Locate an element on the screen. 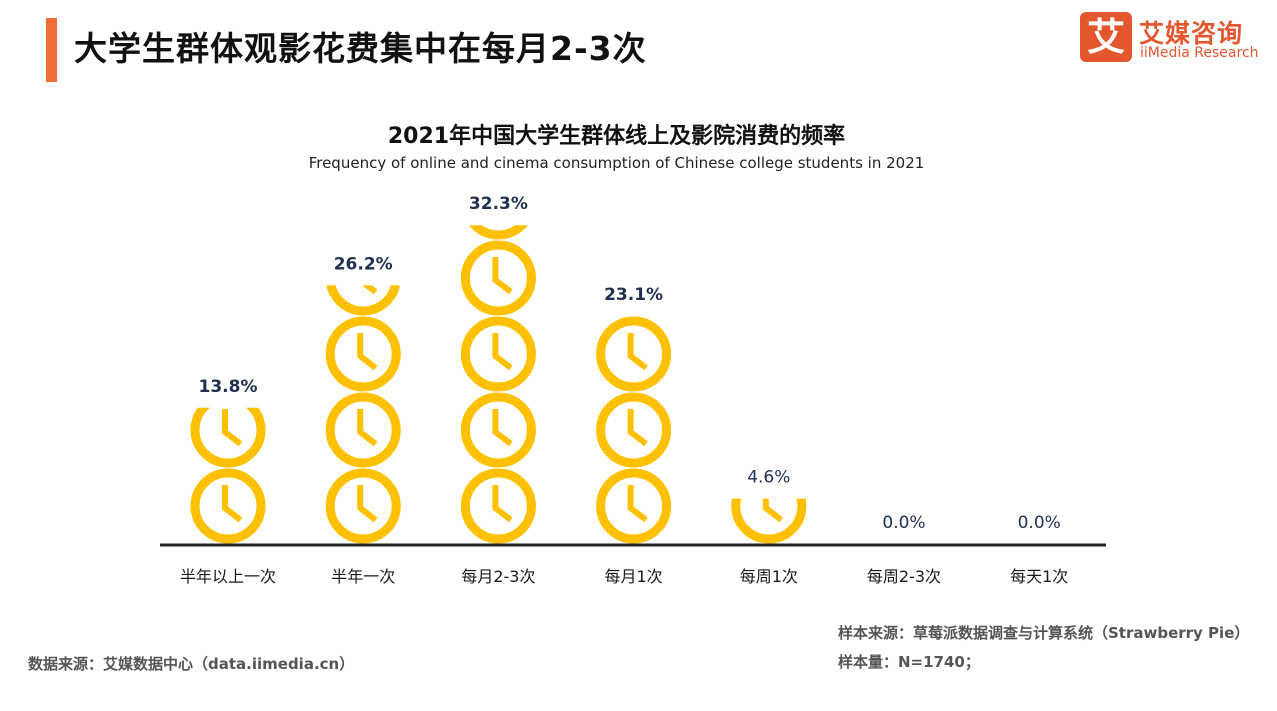 This screenshot has width=1277, height=711. value-label: 13.8% is located at coordinates (228, 387).